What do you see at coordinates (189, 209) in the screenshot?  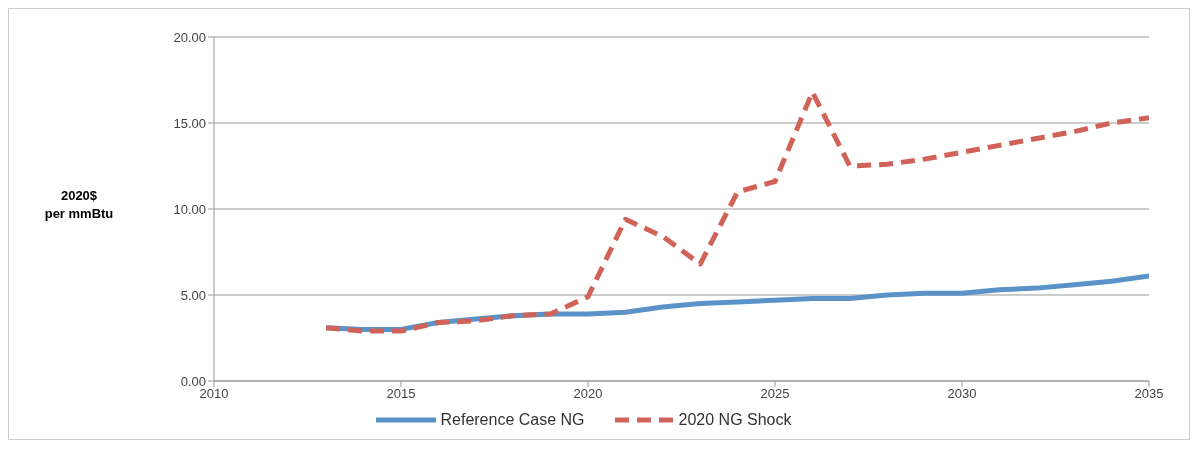 I see `y-tick-label: 10.00` at bounding box center [189, 209].